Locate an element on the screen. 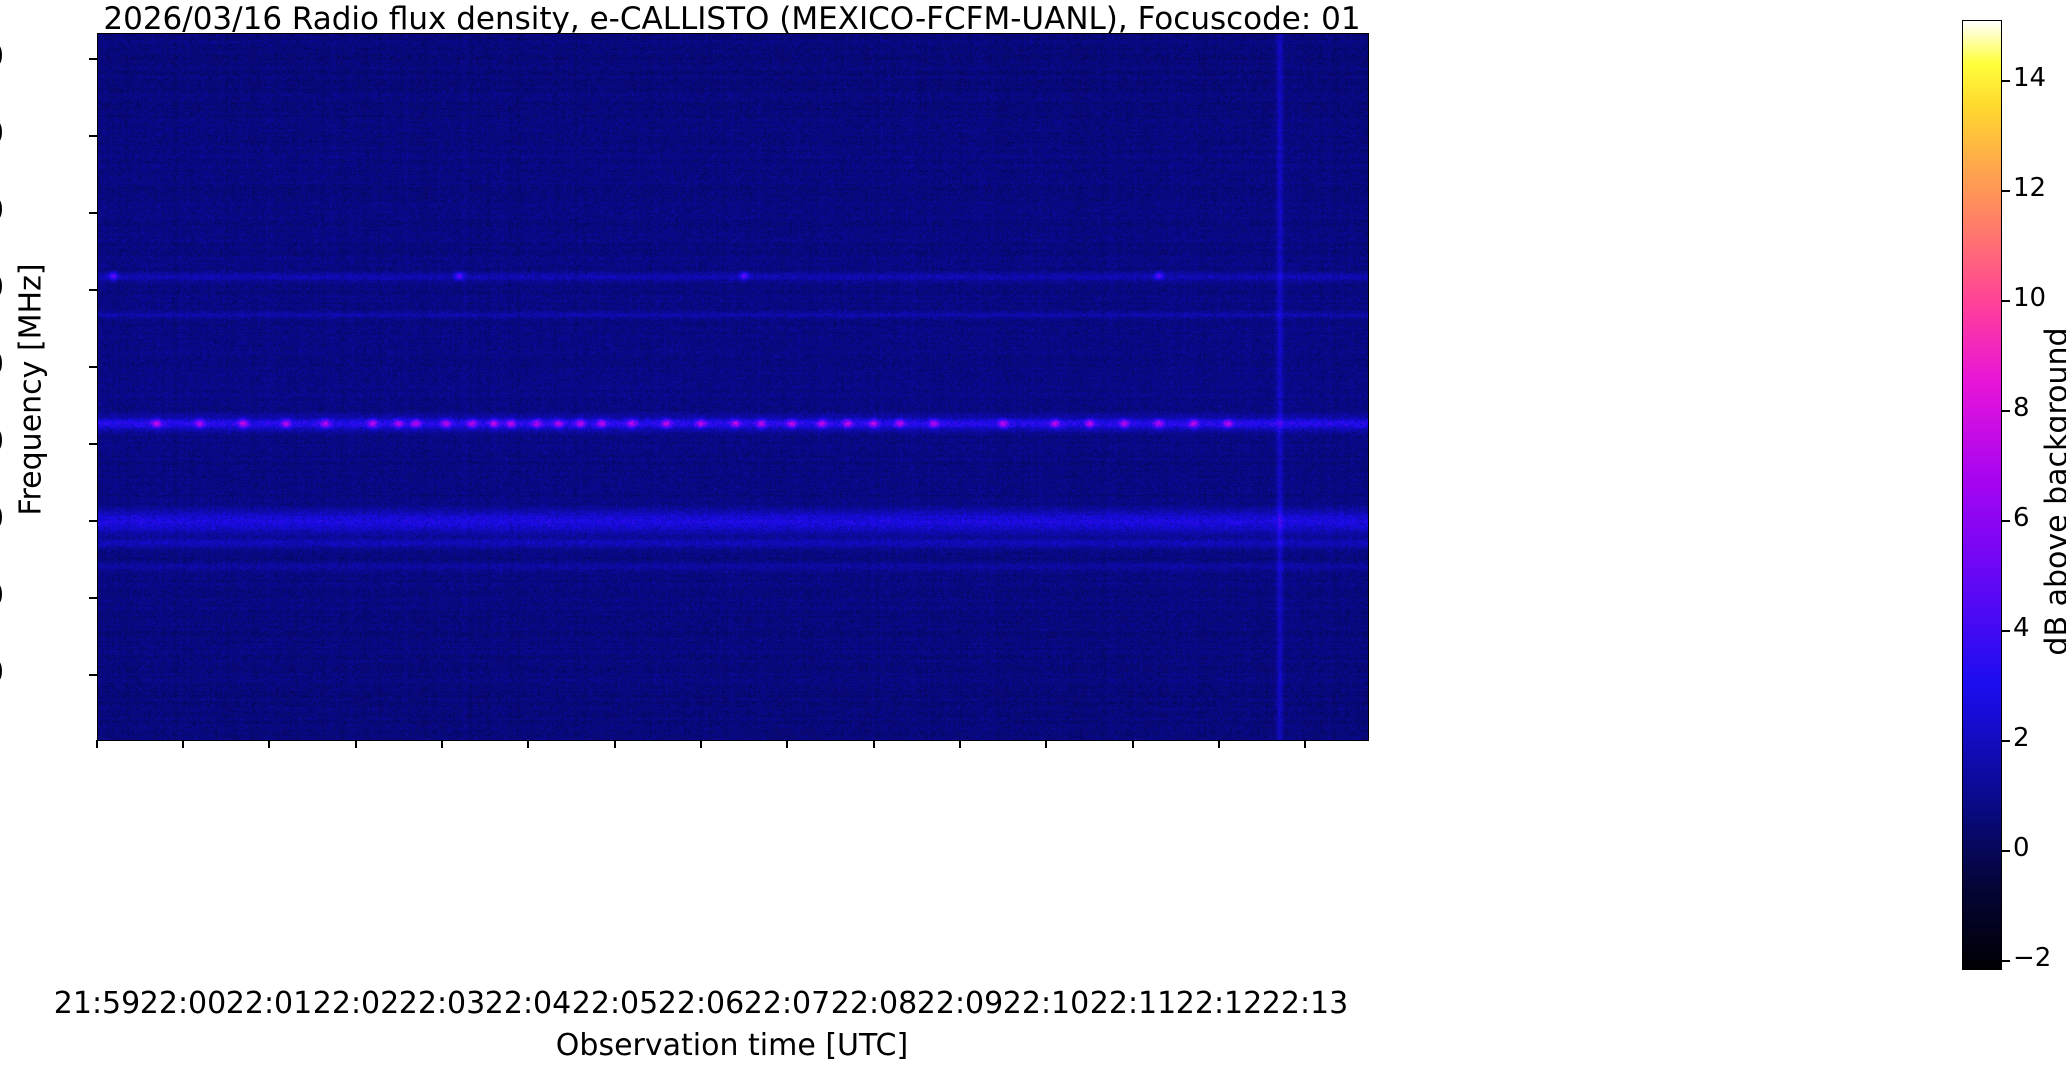 This screenshot has height=1067, width=2066. colorbar-tick-label: 10 is located at coordinates (2030, 298).